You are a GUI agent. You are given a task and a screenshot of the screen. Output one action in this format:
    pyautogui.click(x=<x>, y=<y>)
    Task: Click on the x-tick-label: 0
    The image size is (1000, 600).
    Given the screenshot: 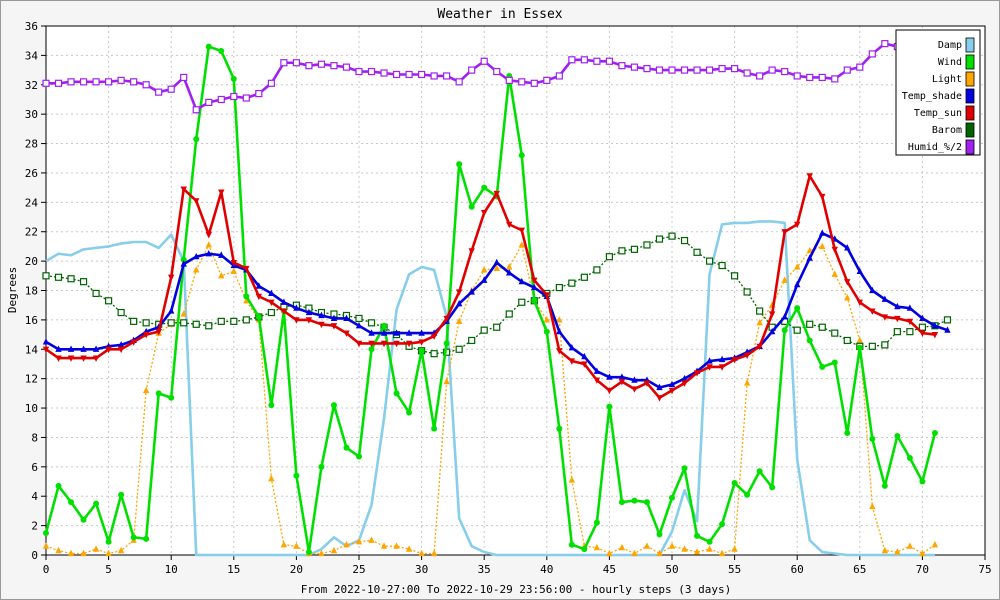 What is the action you would take?
    pyautogui.click(x=46, y=569)
    